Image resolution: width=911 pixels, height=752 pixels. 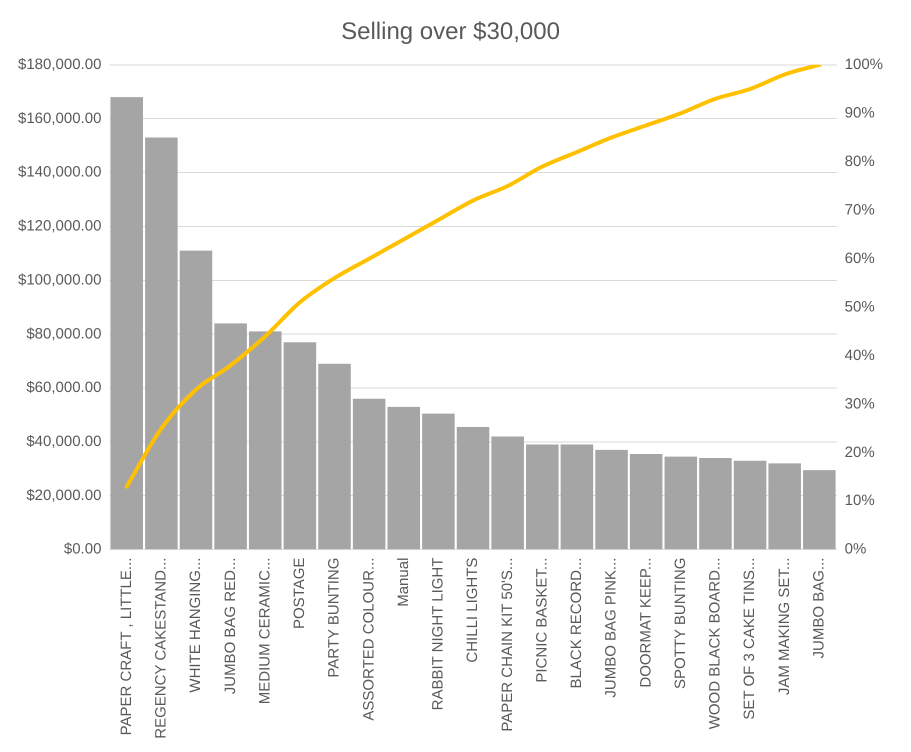 What do you see at coordinates (60, 118) in the screenshot?
I see `y-tick-label: $160,000.00` at bounding box center [60, 118].